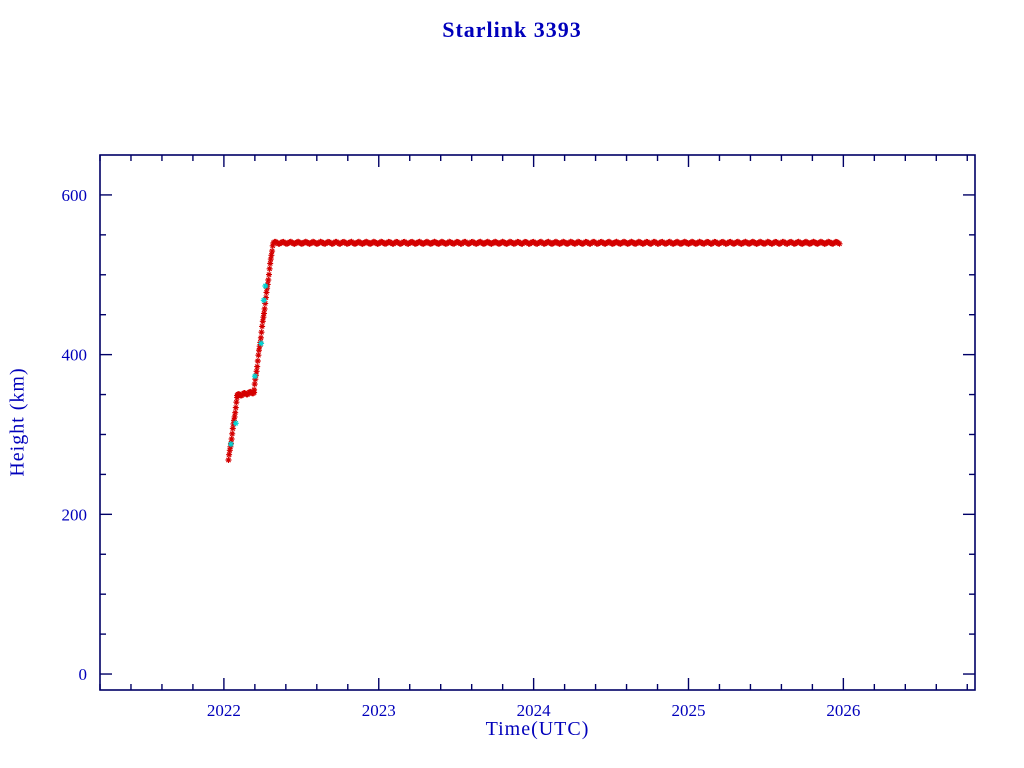 This screenshot has width=1024, height=768. What do you see at coordinates (75, 195) in the screenshot?
I see `y-tick-label: 600` at bounding box center [75, 195].